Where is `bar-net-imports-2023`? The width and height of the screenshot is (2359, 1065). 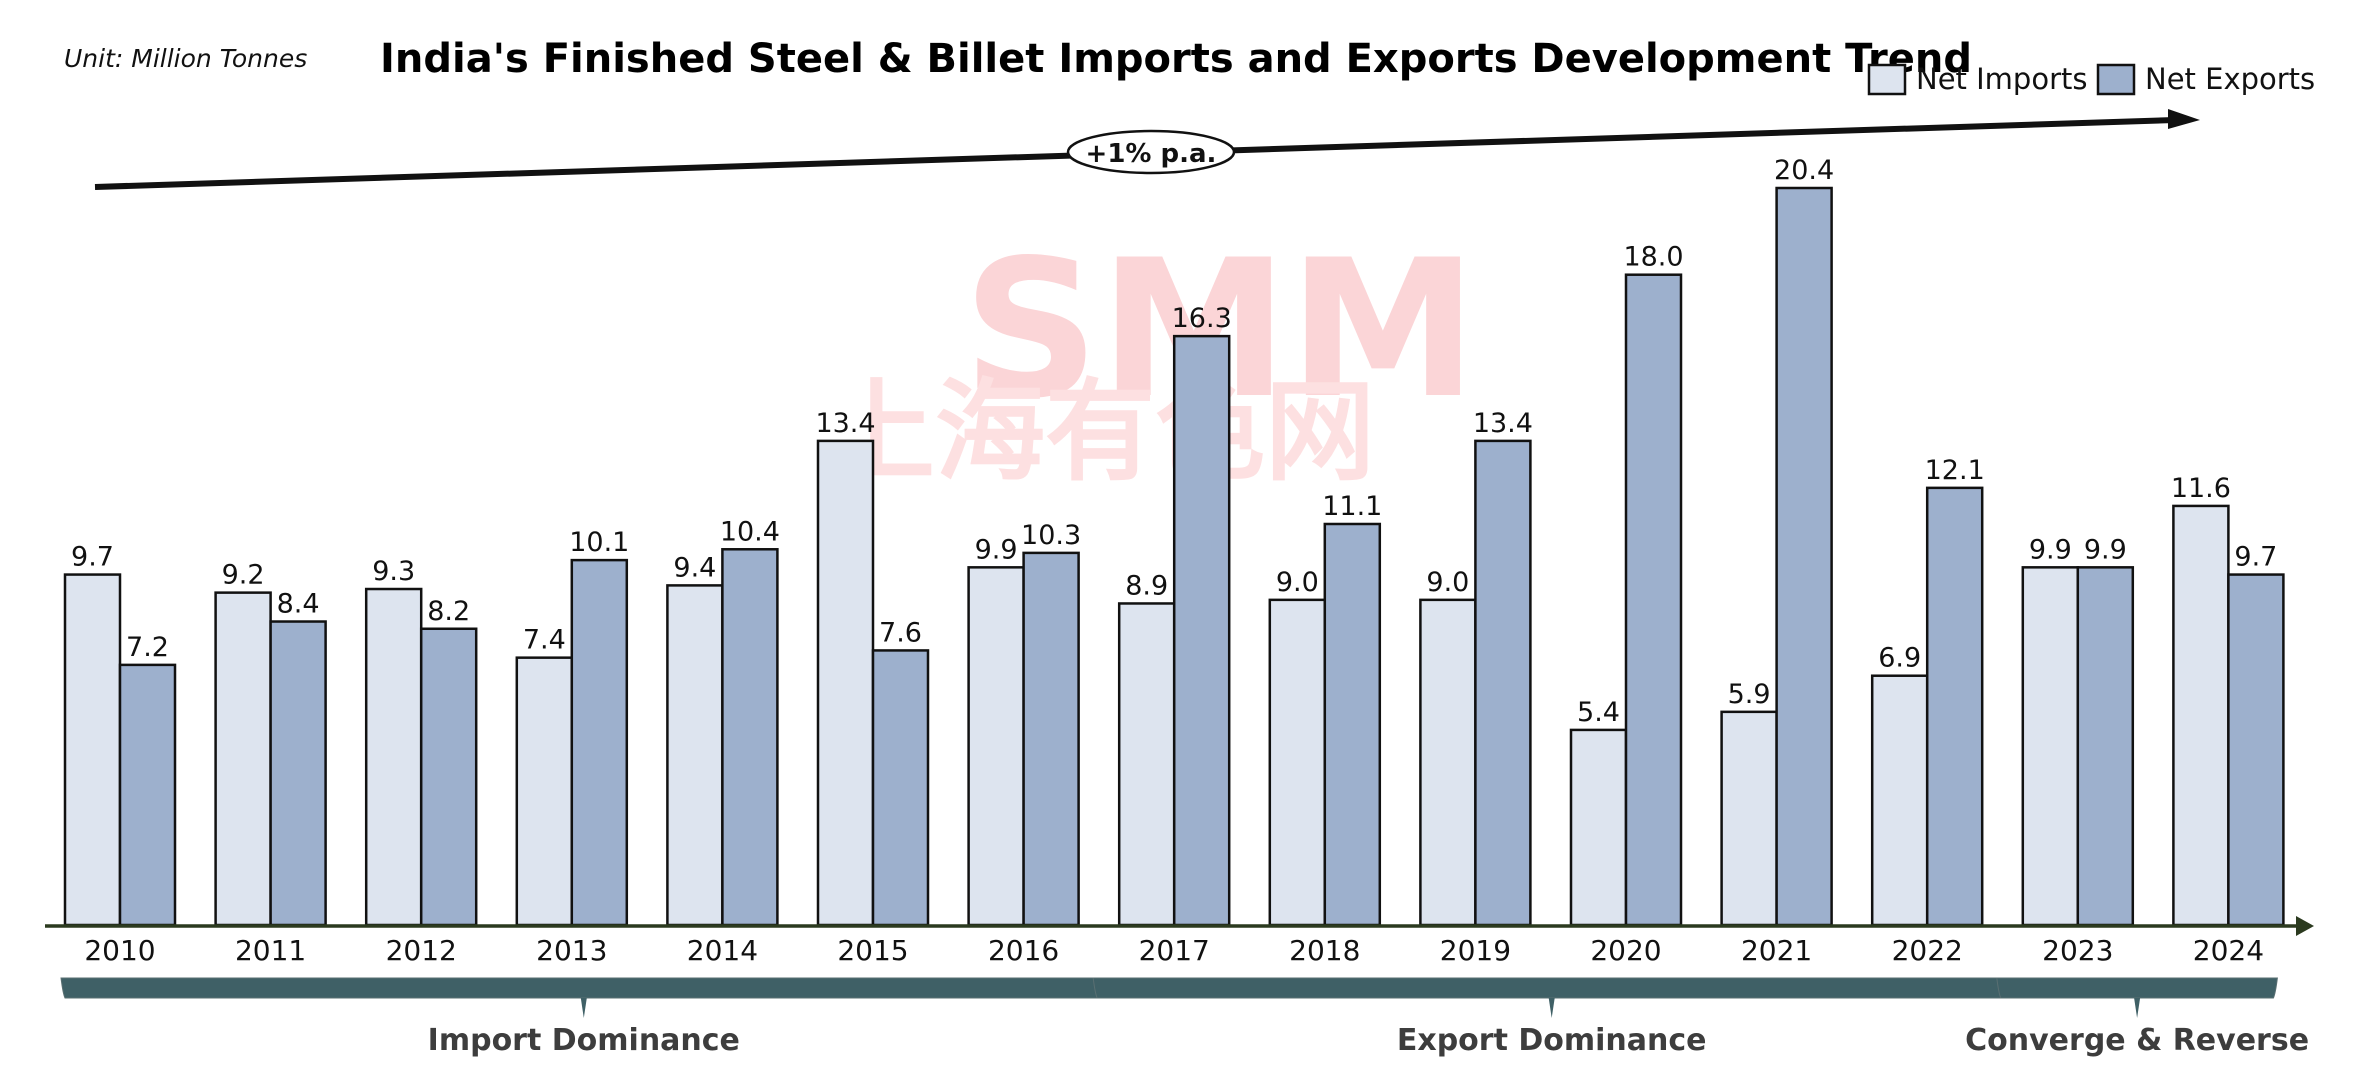 bar-net-imports-2023 is located at coordinates (2050, 746).